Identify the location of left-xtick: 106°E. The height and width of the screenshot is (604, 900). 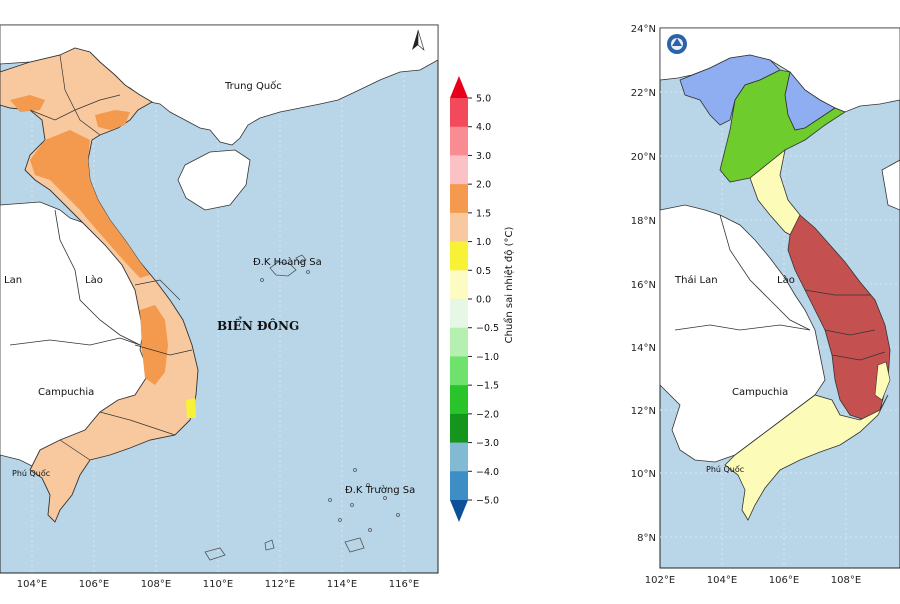
(94, 584).